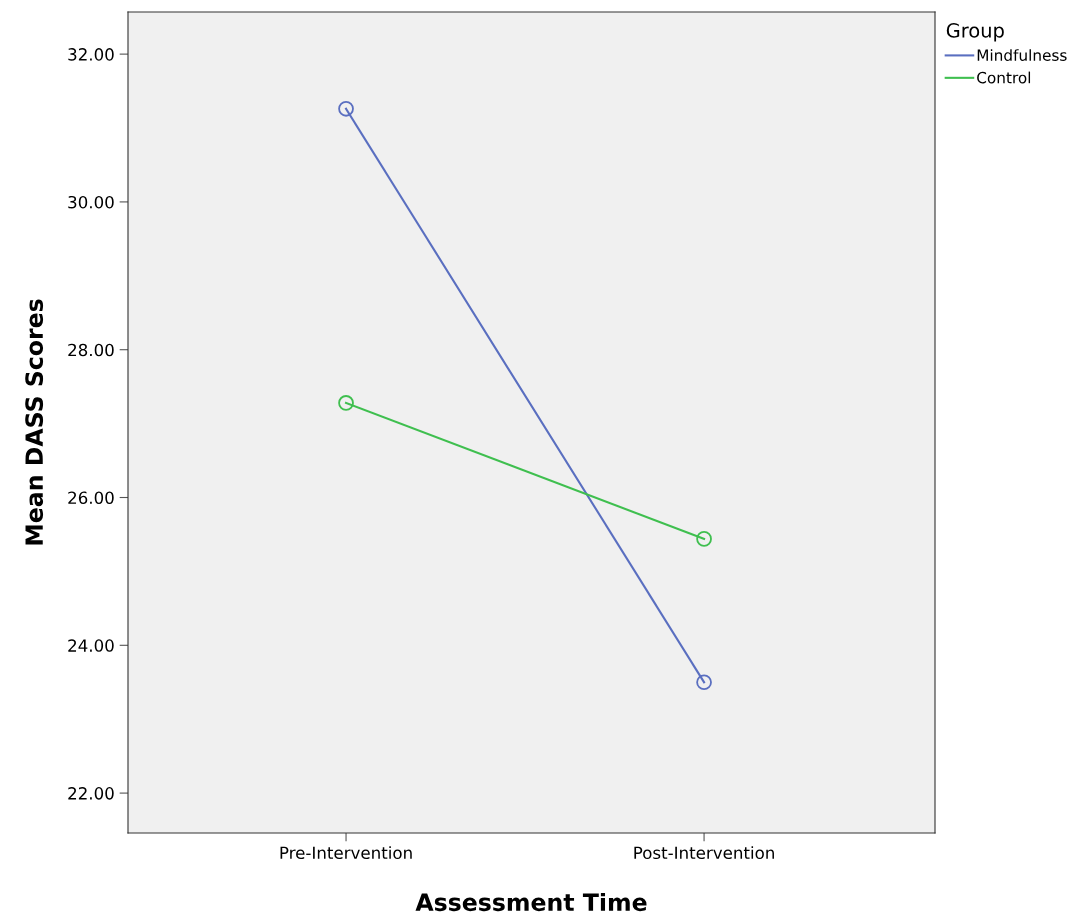 The image size is (1087, 923). Describe the element at coordinates (91, 498) in the screenshot. I see `y-tick-label: 26.00` at that location.